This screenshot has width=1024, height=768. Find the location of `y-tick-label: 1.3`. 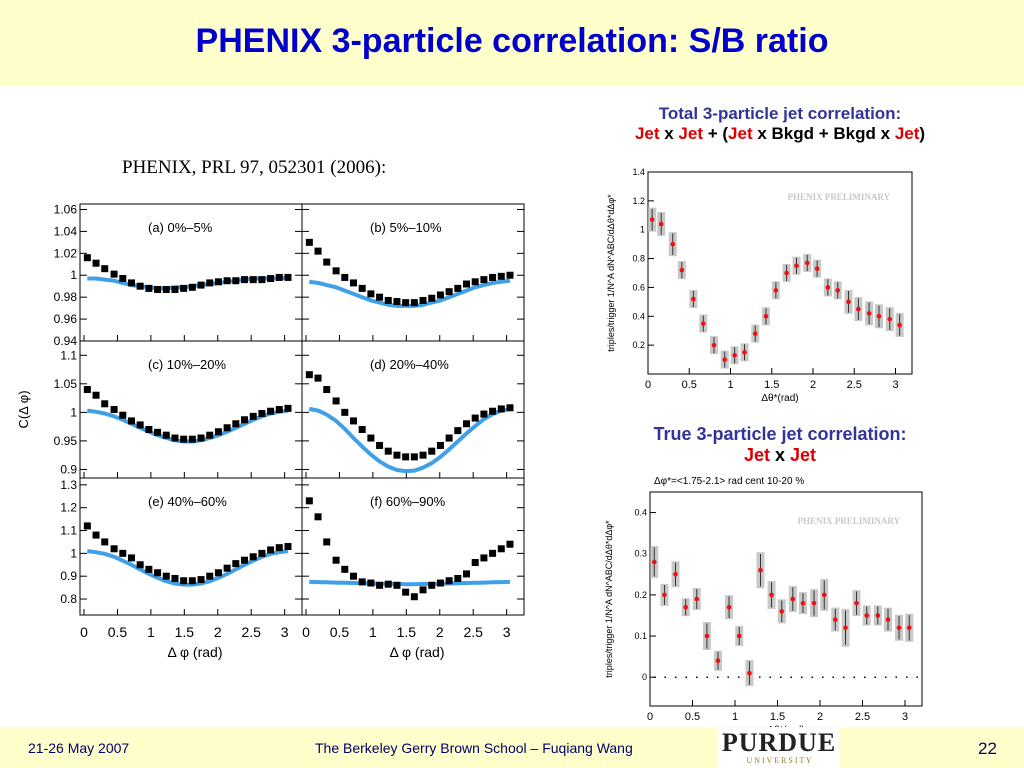

y-tick-label: 1.3 is located at coordinates (68, 485).